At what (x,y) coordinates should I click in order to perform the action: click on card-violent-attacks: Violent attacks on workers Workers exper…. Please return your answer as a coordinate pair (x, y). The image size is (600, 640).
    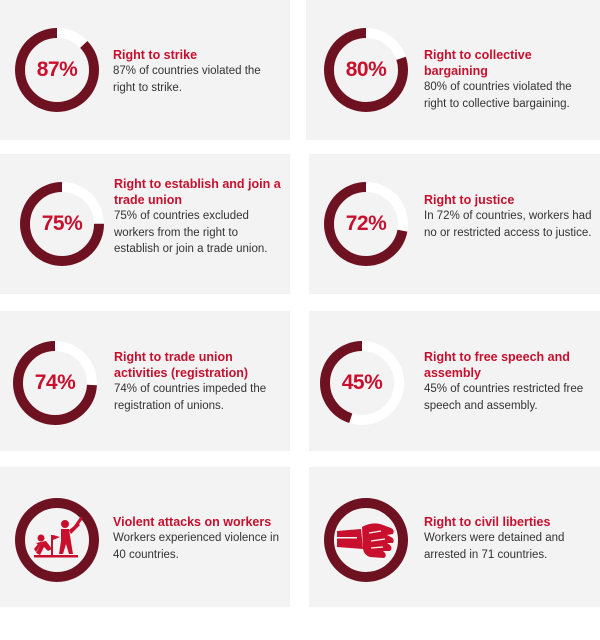
    Looking at the image, I should click on (145, 537).